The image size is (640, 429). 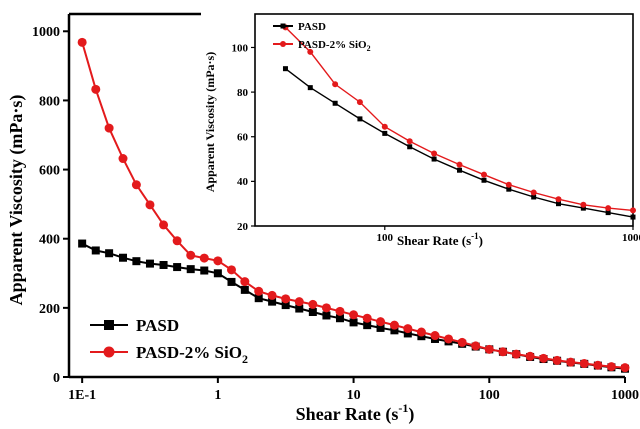 I want to click on inset-legend-marker-pasd, so click(x=283, y=26).